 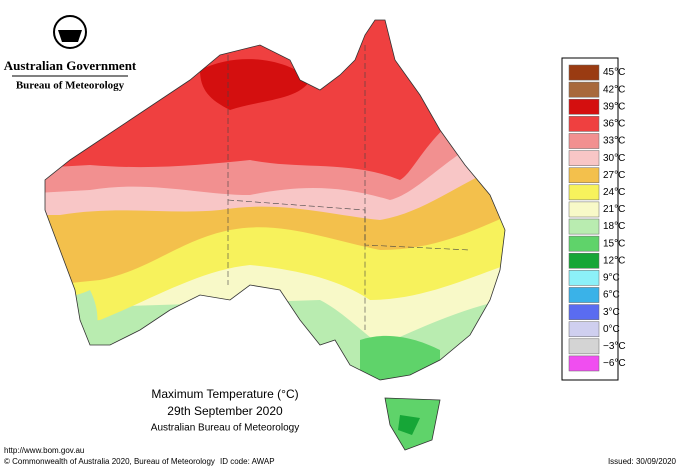 I want to click on caption-date: 29th September 2020, so click(x=225, y=411).